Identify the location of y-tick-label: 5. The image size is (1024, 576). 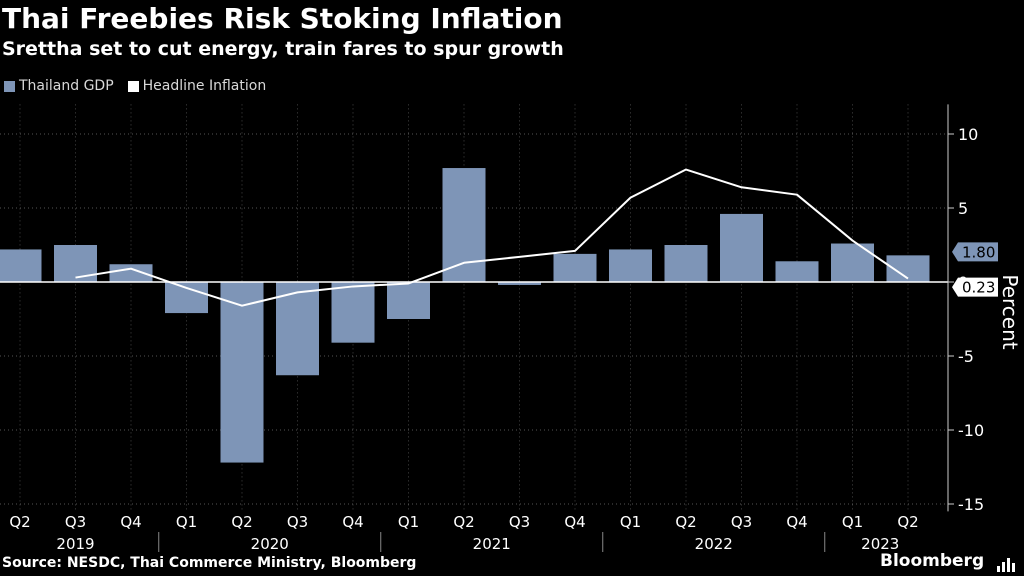
(963, 208).